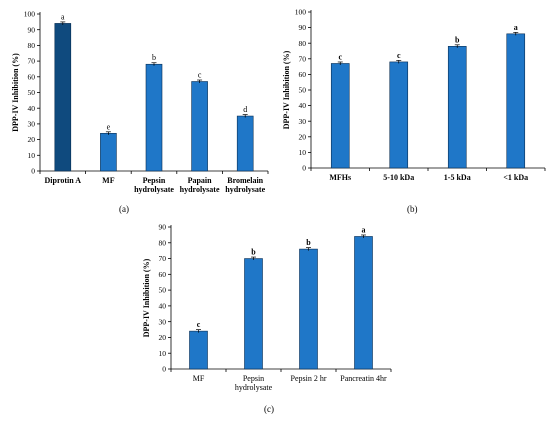  What do you see at coordinates (457, 177) in the screenshot?
I see `category-label: 1-5 kDa` at bounding box center [457, 177].